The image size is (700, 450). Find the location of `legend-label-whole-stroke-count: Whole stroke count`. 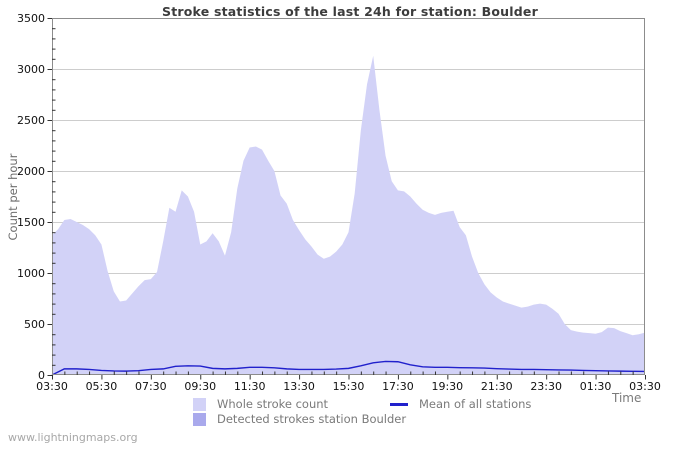

legend-label-whole-stroke-count: Whole stroke count is located at coordinates (273, 404).